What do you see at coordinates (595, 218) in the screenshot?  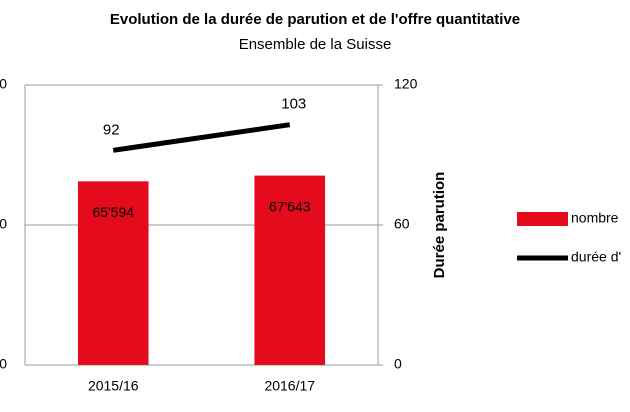 I see `legend-label: nombre` at bounding box center [595, 218].